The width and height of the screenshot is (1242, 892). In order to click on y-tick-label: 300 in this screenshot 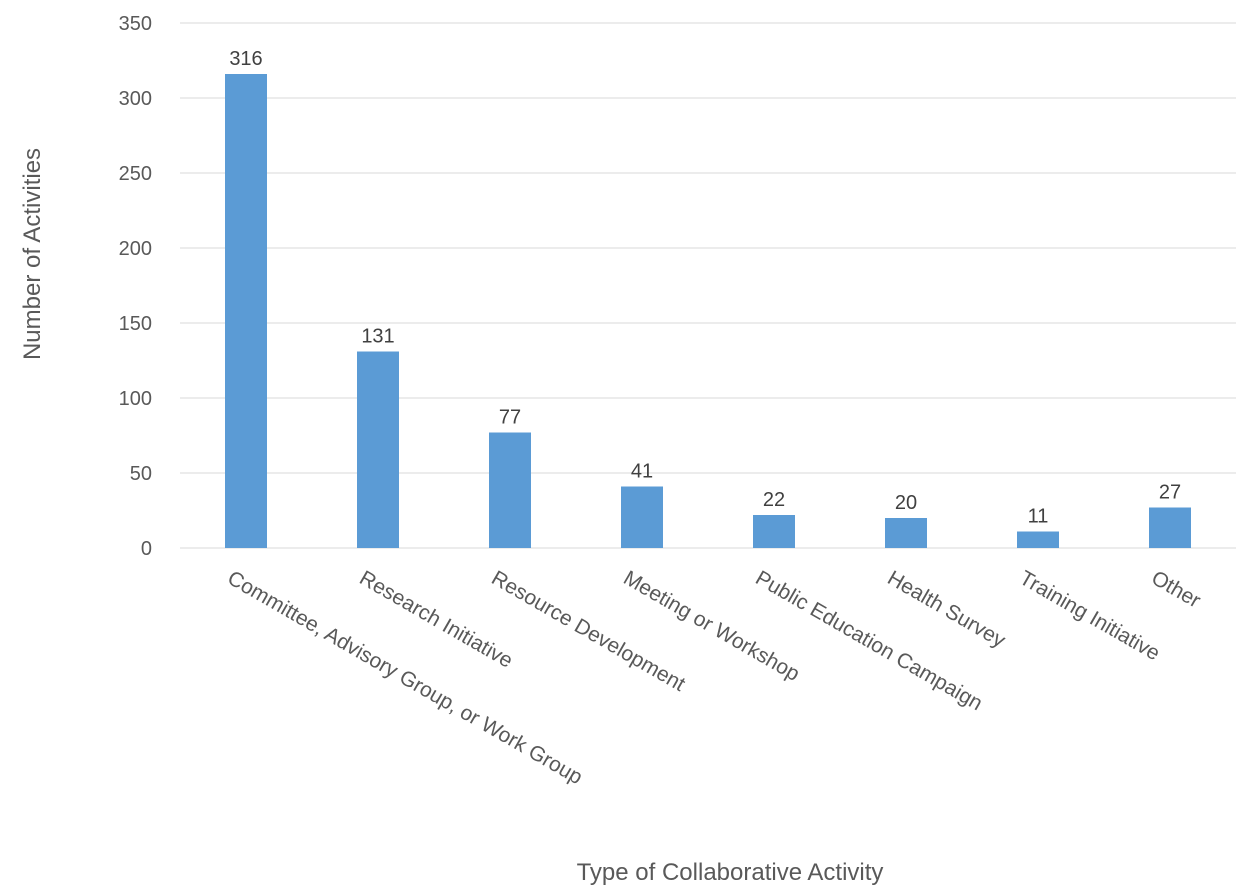, I will do `click(135, 99)`.